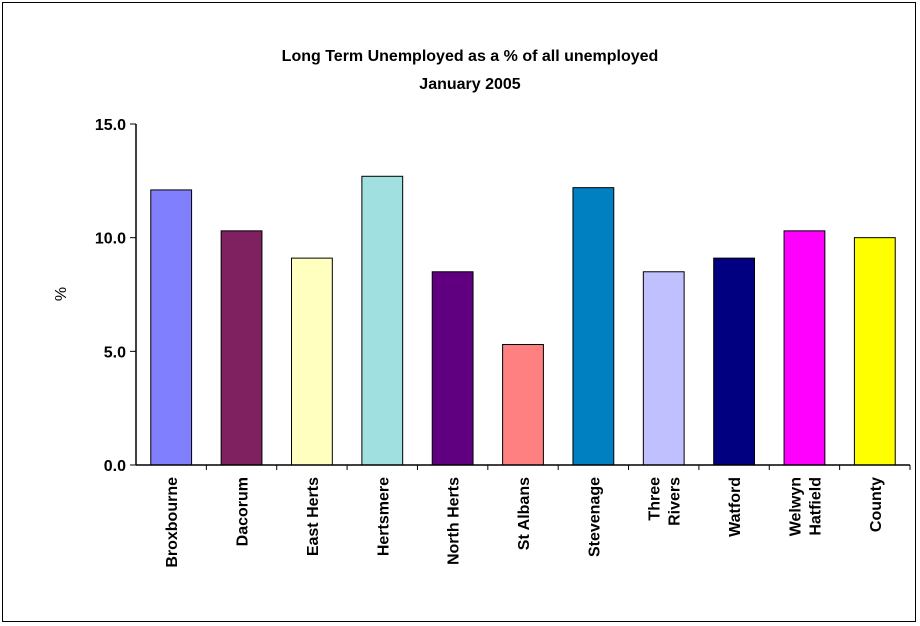 Image resolution: width=920 pixels, height=626 pixels. I want to click on x-tick-label: St Albans, so click(524, 513).